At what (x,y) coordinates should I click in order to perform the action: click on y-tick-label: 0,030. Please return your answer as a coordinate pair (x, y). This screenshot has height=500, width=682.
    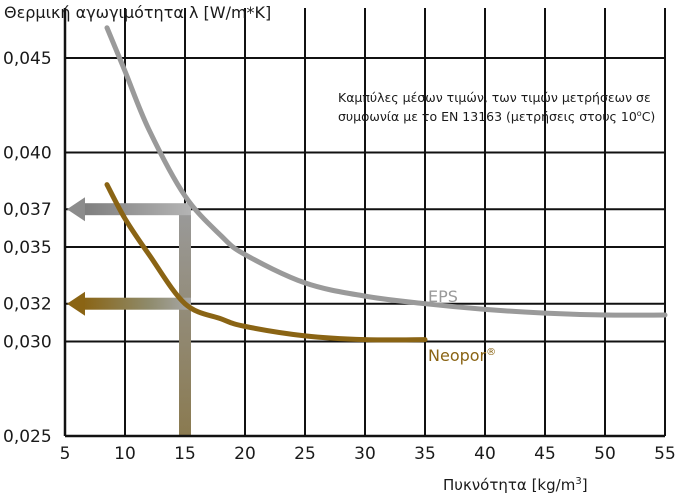
    Looking at the image, I should click on (27, 343).